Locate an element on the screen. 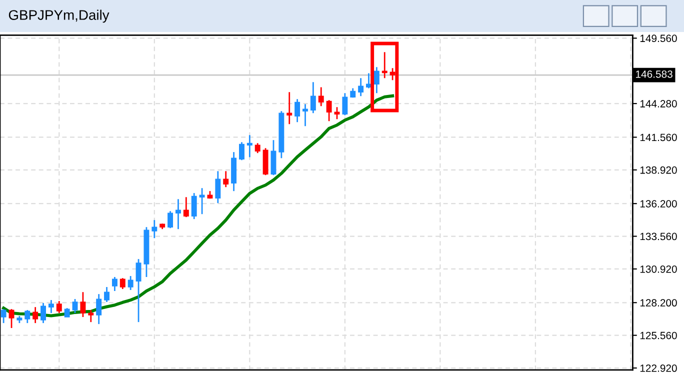  y-tick-label: 128.200 is located at coordinates (658, 303).